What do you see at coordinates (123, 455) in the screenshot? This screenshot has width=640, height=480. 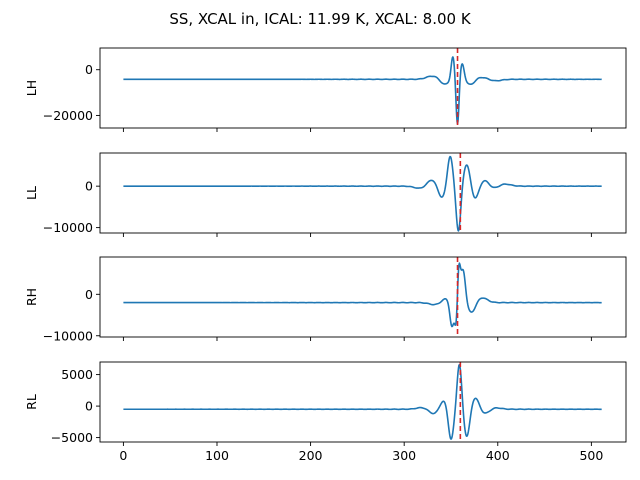 I see `x-tick-label: 0` at bounding box center [123, 455].